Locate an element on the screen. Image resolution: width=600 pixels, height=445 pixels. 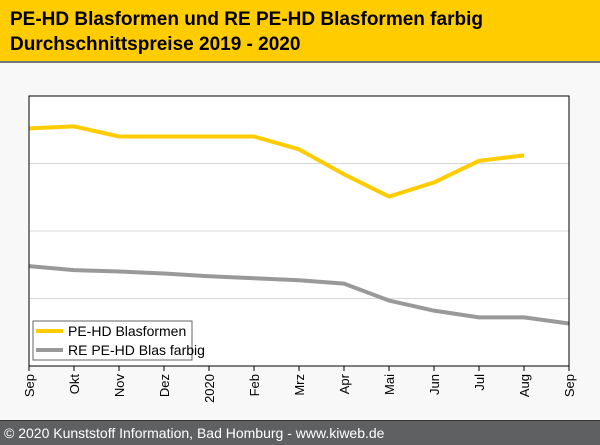
x-tick-label: Mai is located at coordinates (389, 384).